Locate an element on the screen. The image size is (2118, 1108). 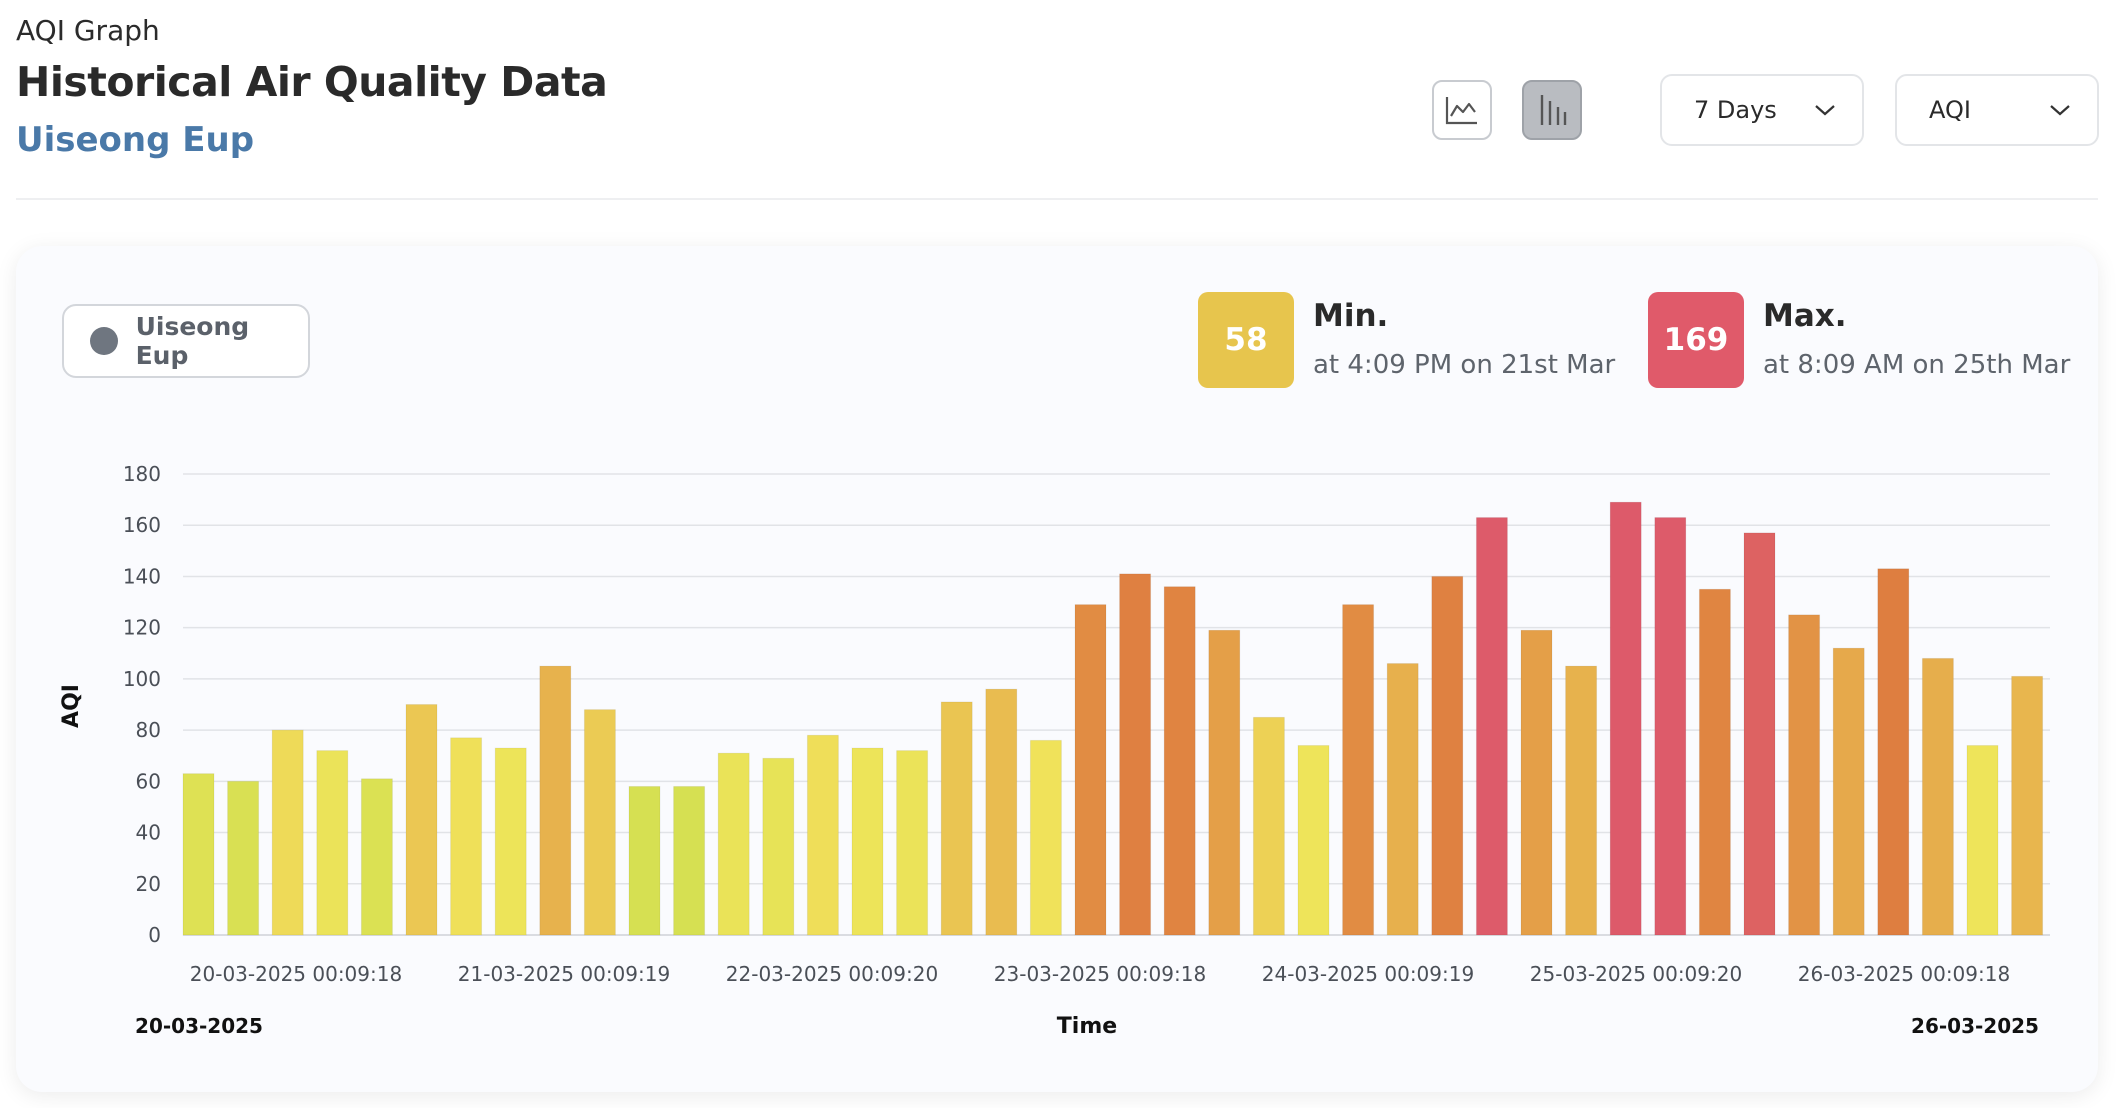
x-tick-label: 22-03-2025 00:09:20 is located at coordinates (832, 974).